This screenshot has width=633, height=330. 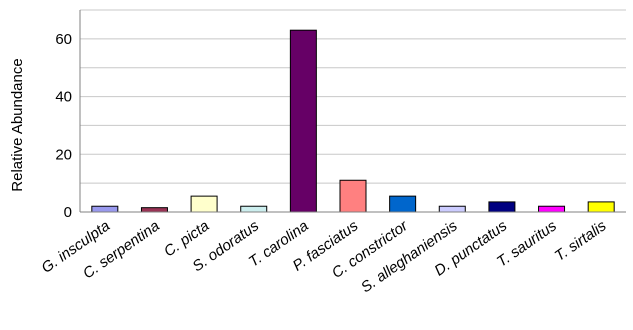 What do you see at coordinates (68, 212) in the screenshot?
I see `y-tick-label: 0` at bounding box center [68, 212].